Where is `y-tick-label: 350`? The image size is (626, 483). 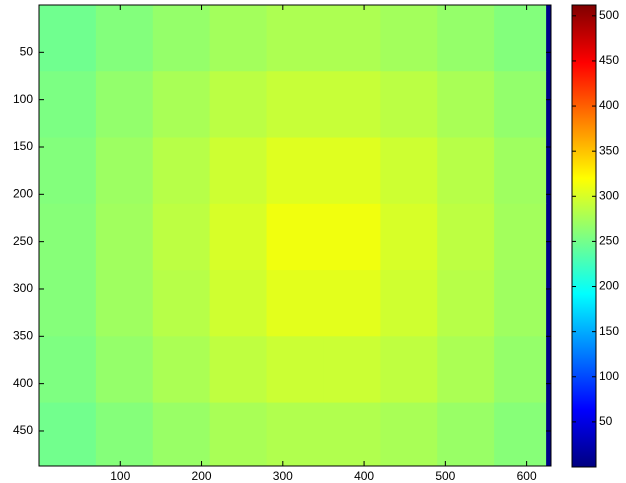 y-tick-label: 350 is located at coordinates (23, 335).